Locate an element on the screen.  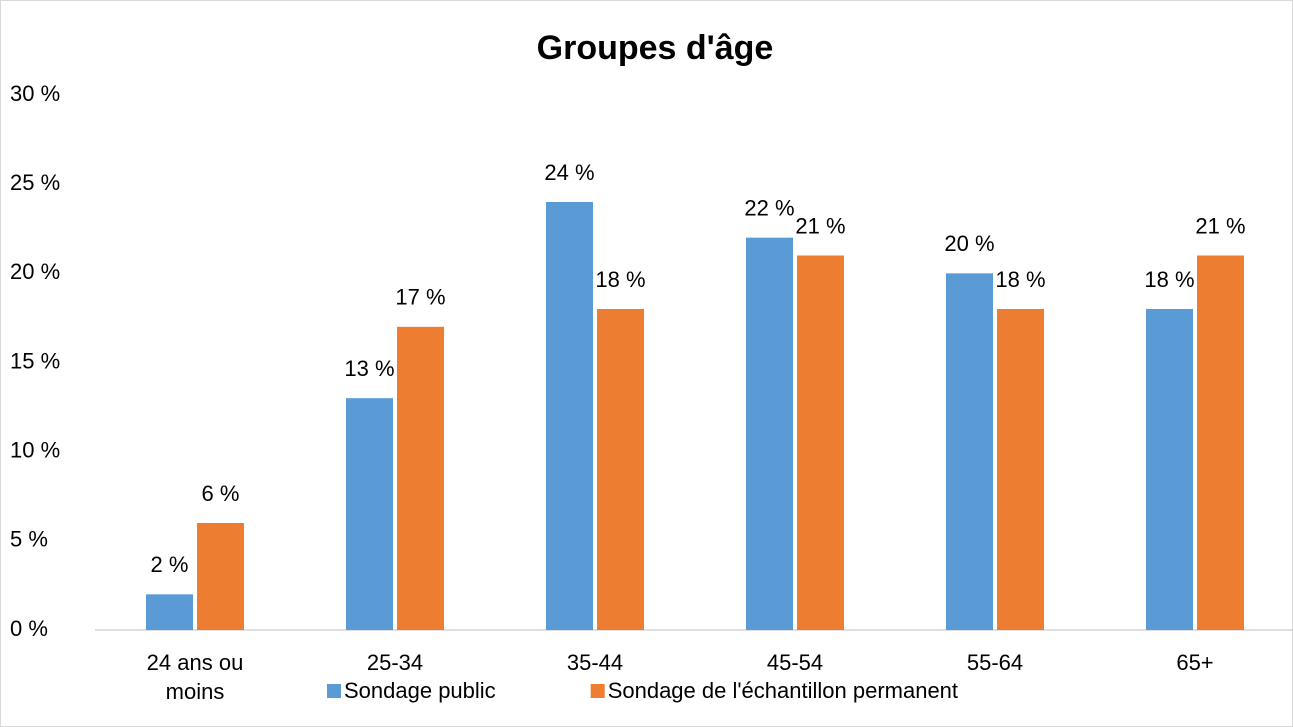
x-tick-label-box: 65+ is located at coordinates (1195, 662).